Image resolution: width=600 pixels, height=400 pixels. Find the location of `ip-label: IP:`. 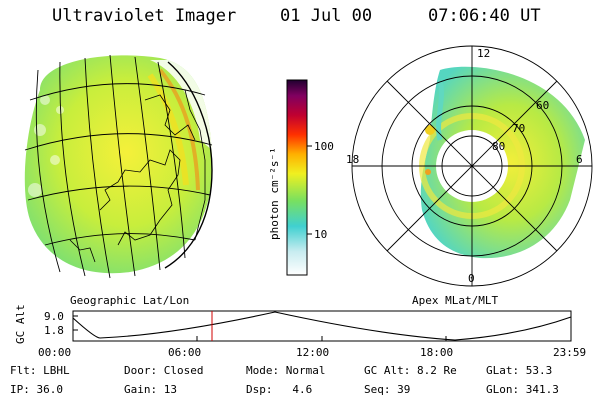

ip-label: IP: is located at coordinates (20, 389).